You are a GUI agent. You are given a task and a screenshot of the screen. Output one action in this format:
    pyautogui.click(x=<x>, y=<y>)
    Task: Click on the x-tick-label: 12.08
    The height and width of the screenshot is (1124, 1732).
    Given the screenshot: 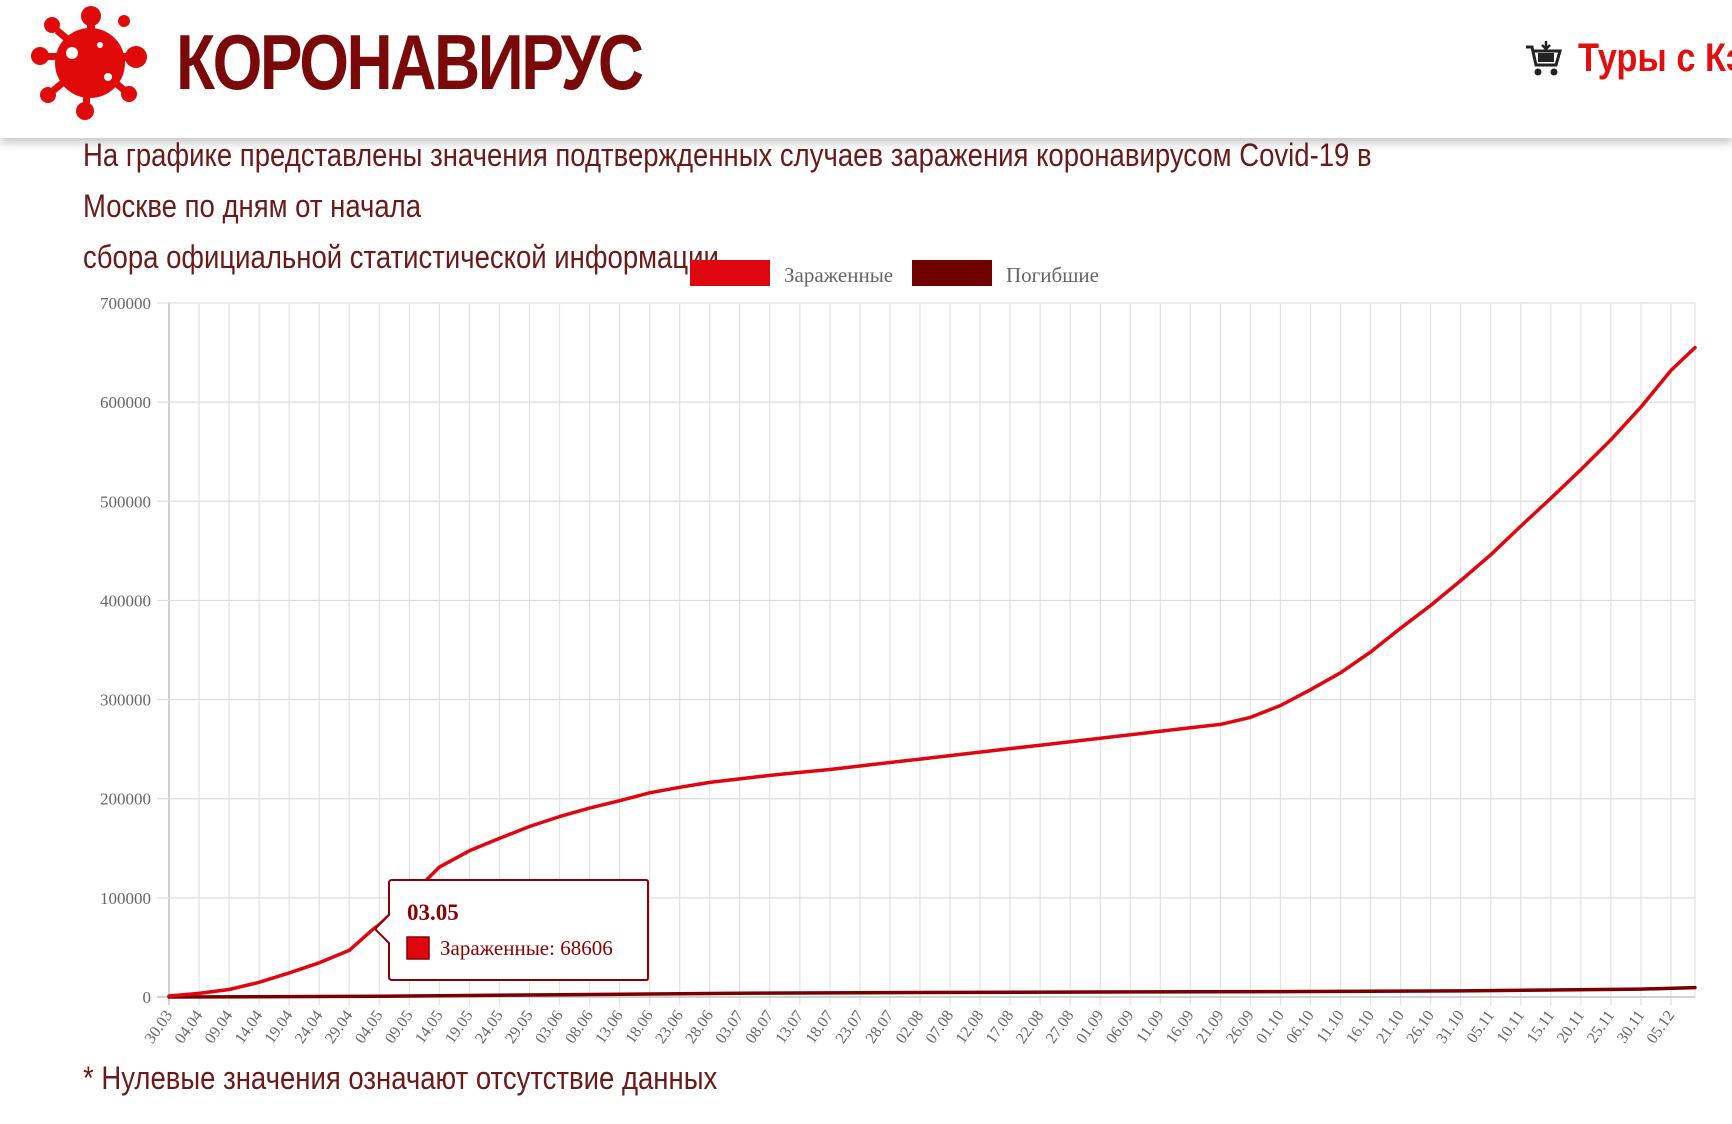 What is the action you would take?
    pyautogui.click(x=970, y=1027)
    